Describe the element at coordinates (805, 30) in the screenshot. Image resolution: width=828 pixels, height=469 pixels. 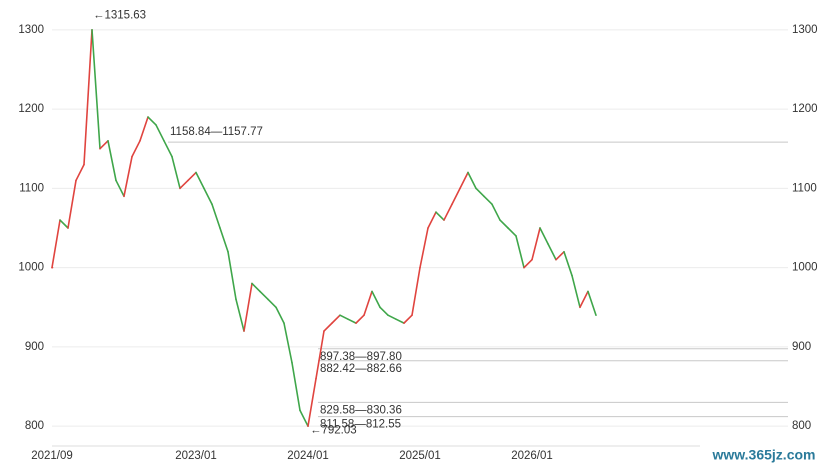
I see `y2-tick-label: 1300` at that location.